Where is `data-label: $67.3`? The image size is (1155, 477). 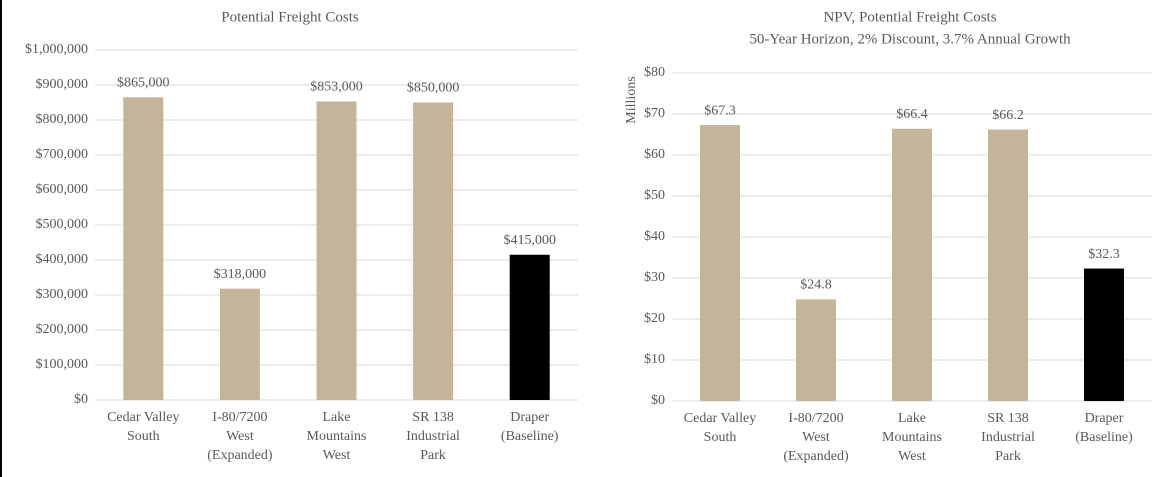 data-label: $67.3 is located at coordinates (720, 110).